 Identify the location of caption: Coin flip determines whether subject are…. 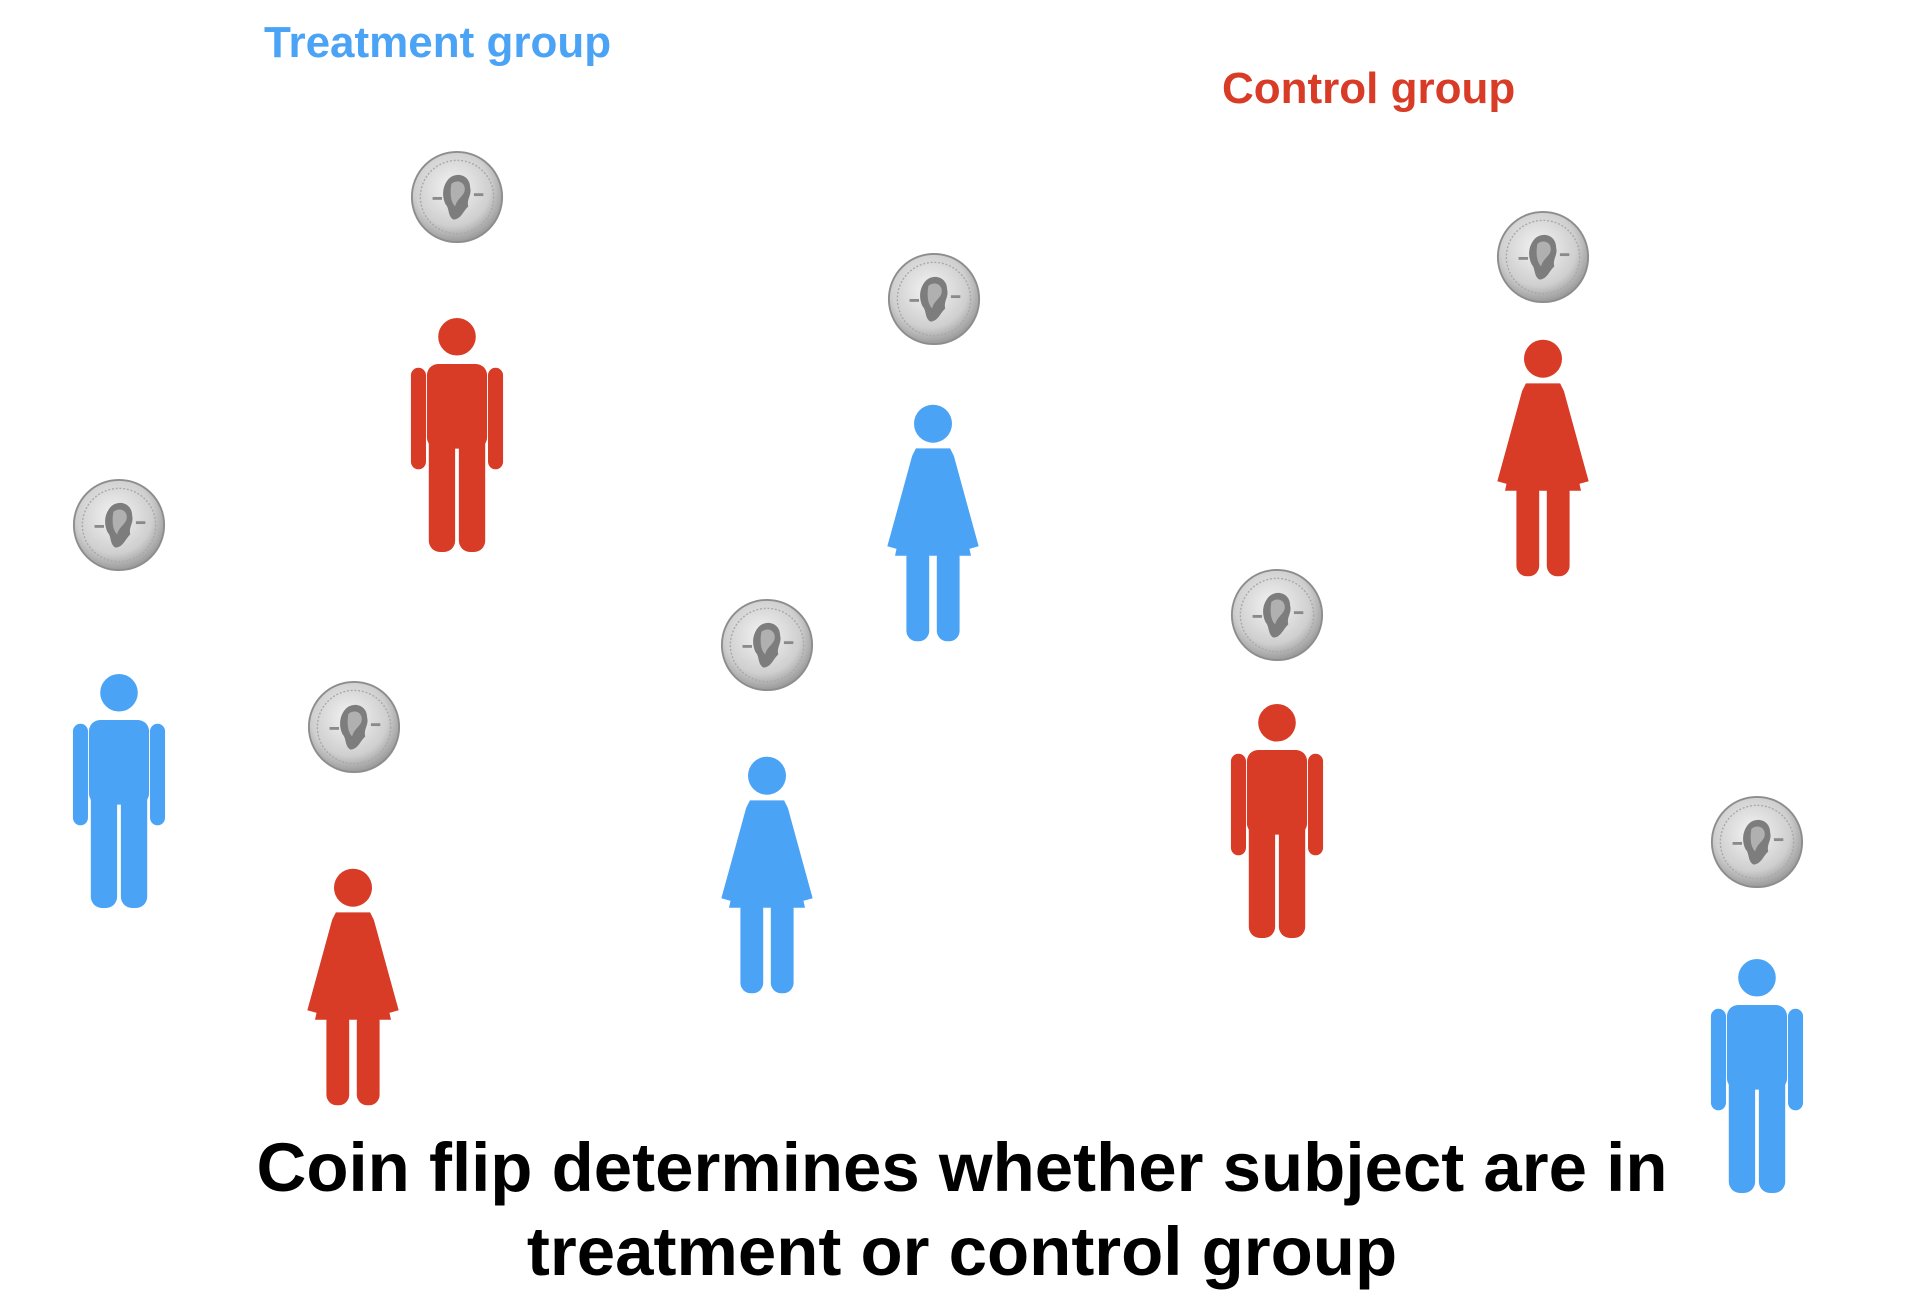
(962, 1210).